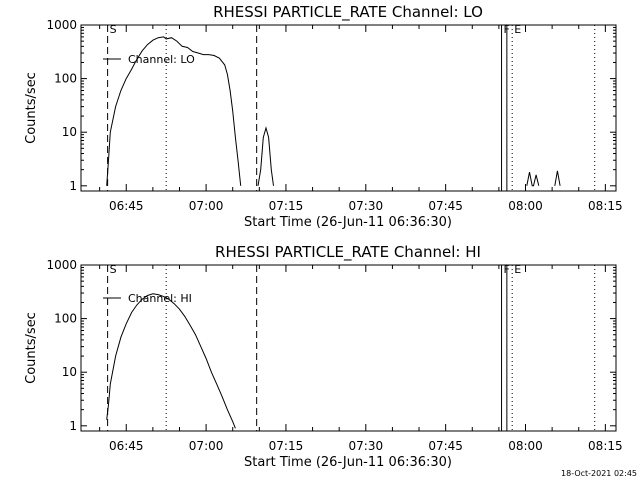 The height and width of the screenshot is (480, 640). I want to click on legend-label: Channel: LO, so click(161, 59).